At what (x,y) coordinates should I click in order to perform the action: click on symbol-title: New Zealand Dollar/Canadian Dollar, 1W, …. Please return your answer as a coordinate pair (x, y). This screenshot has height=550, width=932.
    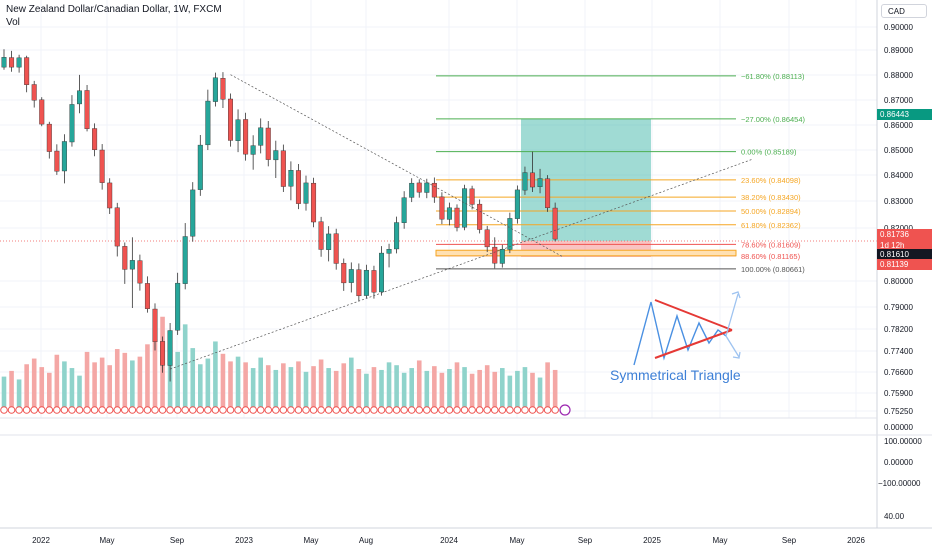
    Looking at the image, I should click on (114, 9).